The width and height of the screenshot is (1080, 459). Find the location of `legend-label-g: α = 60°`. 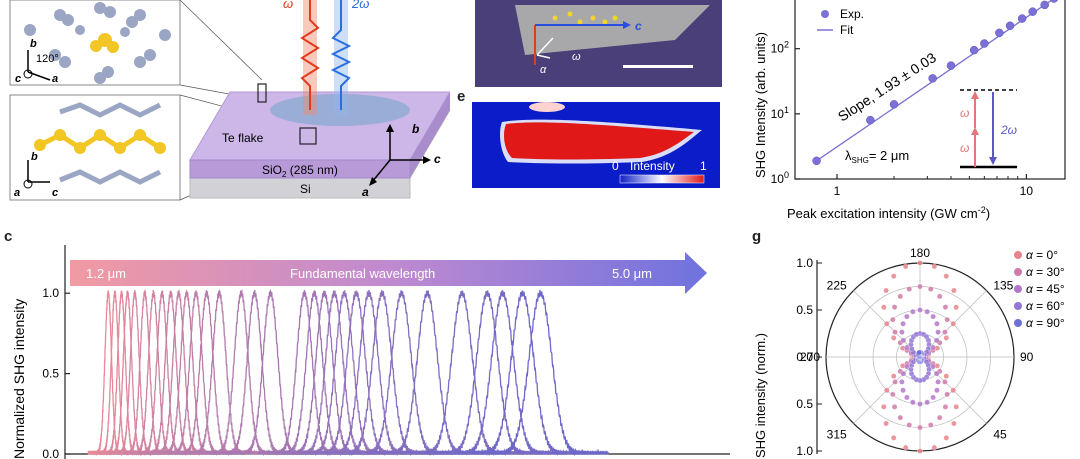

legend-label-g: α = 60° is located at coordinates (1045, 306).